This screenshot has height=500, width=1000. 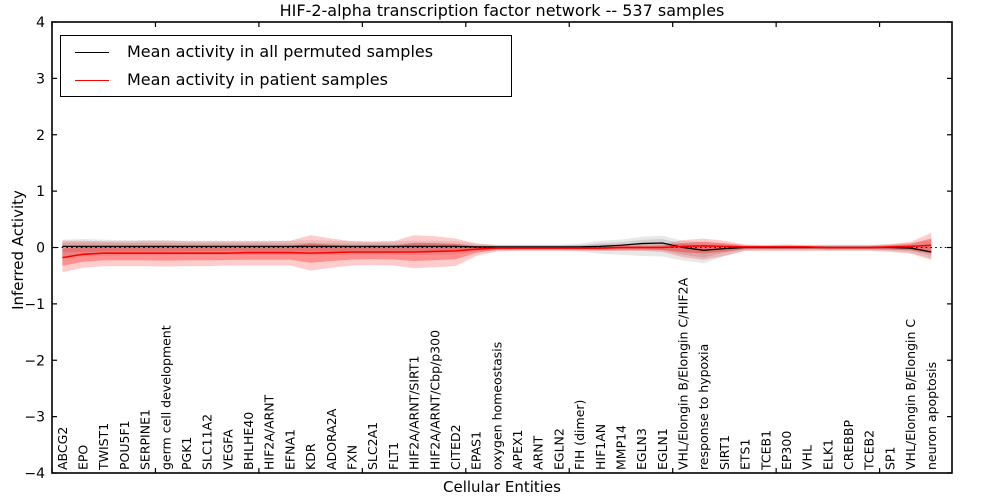 I want to click on legend-label-permuted: Mean activity in all permuted samples, so click(x=280, y=51).